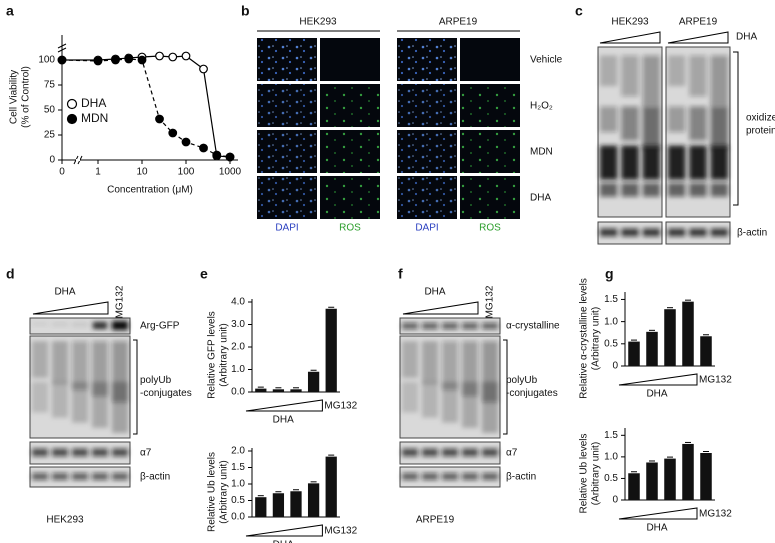 The height and width of the screenshot is (543, 775). Describe the element at coordinates (760, 118) in the screenshot. I see `bracket-label: oxidized` at that location.